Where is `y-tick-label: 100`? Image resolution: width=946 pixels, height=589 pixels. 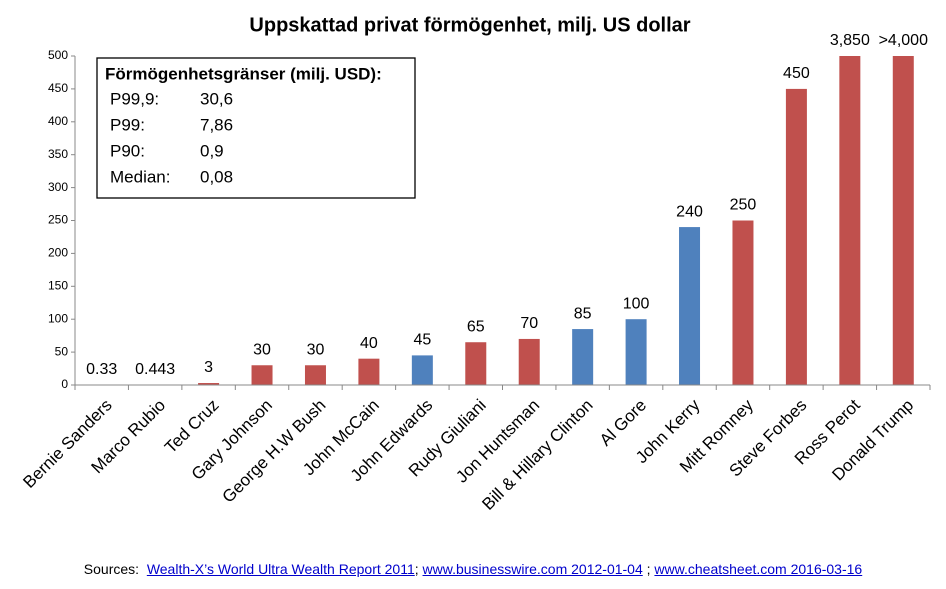
y-tick-label: 100 is located at coordinates (58, 318).